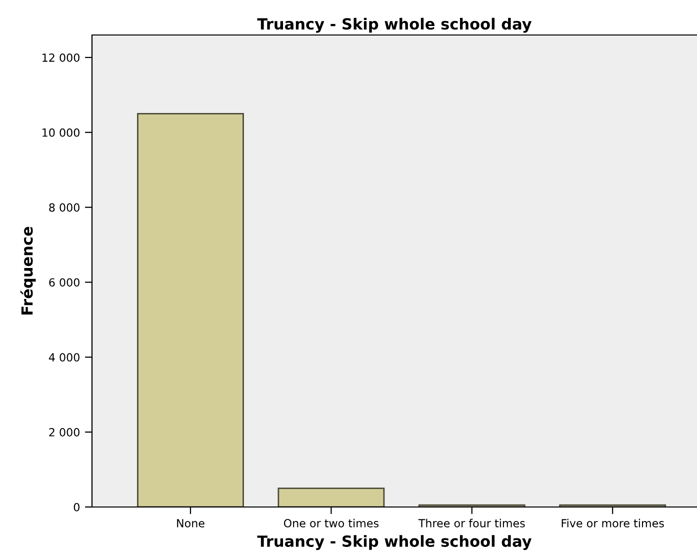  Describe the element at coordinates (61, 57) in the screenshot. I see `y-tick-label: 12 000` at that location.